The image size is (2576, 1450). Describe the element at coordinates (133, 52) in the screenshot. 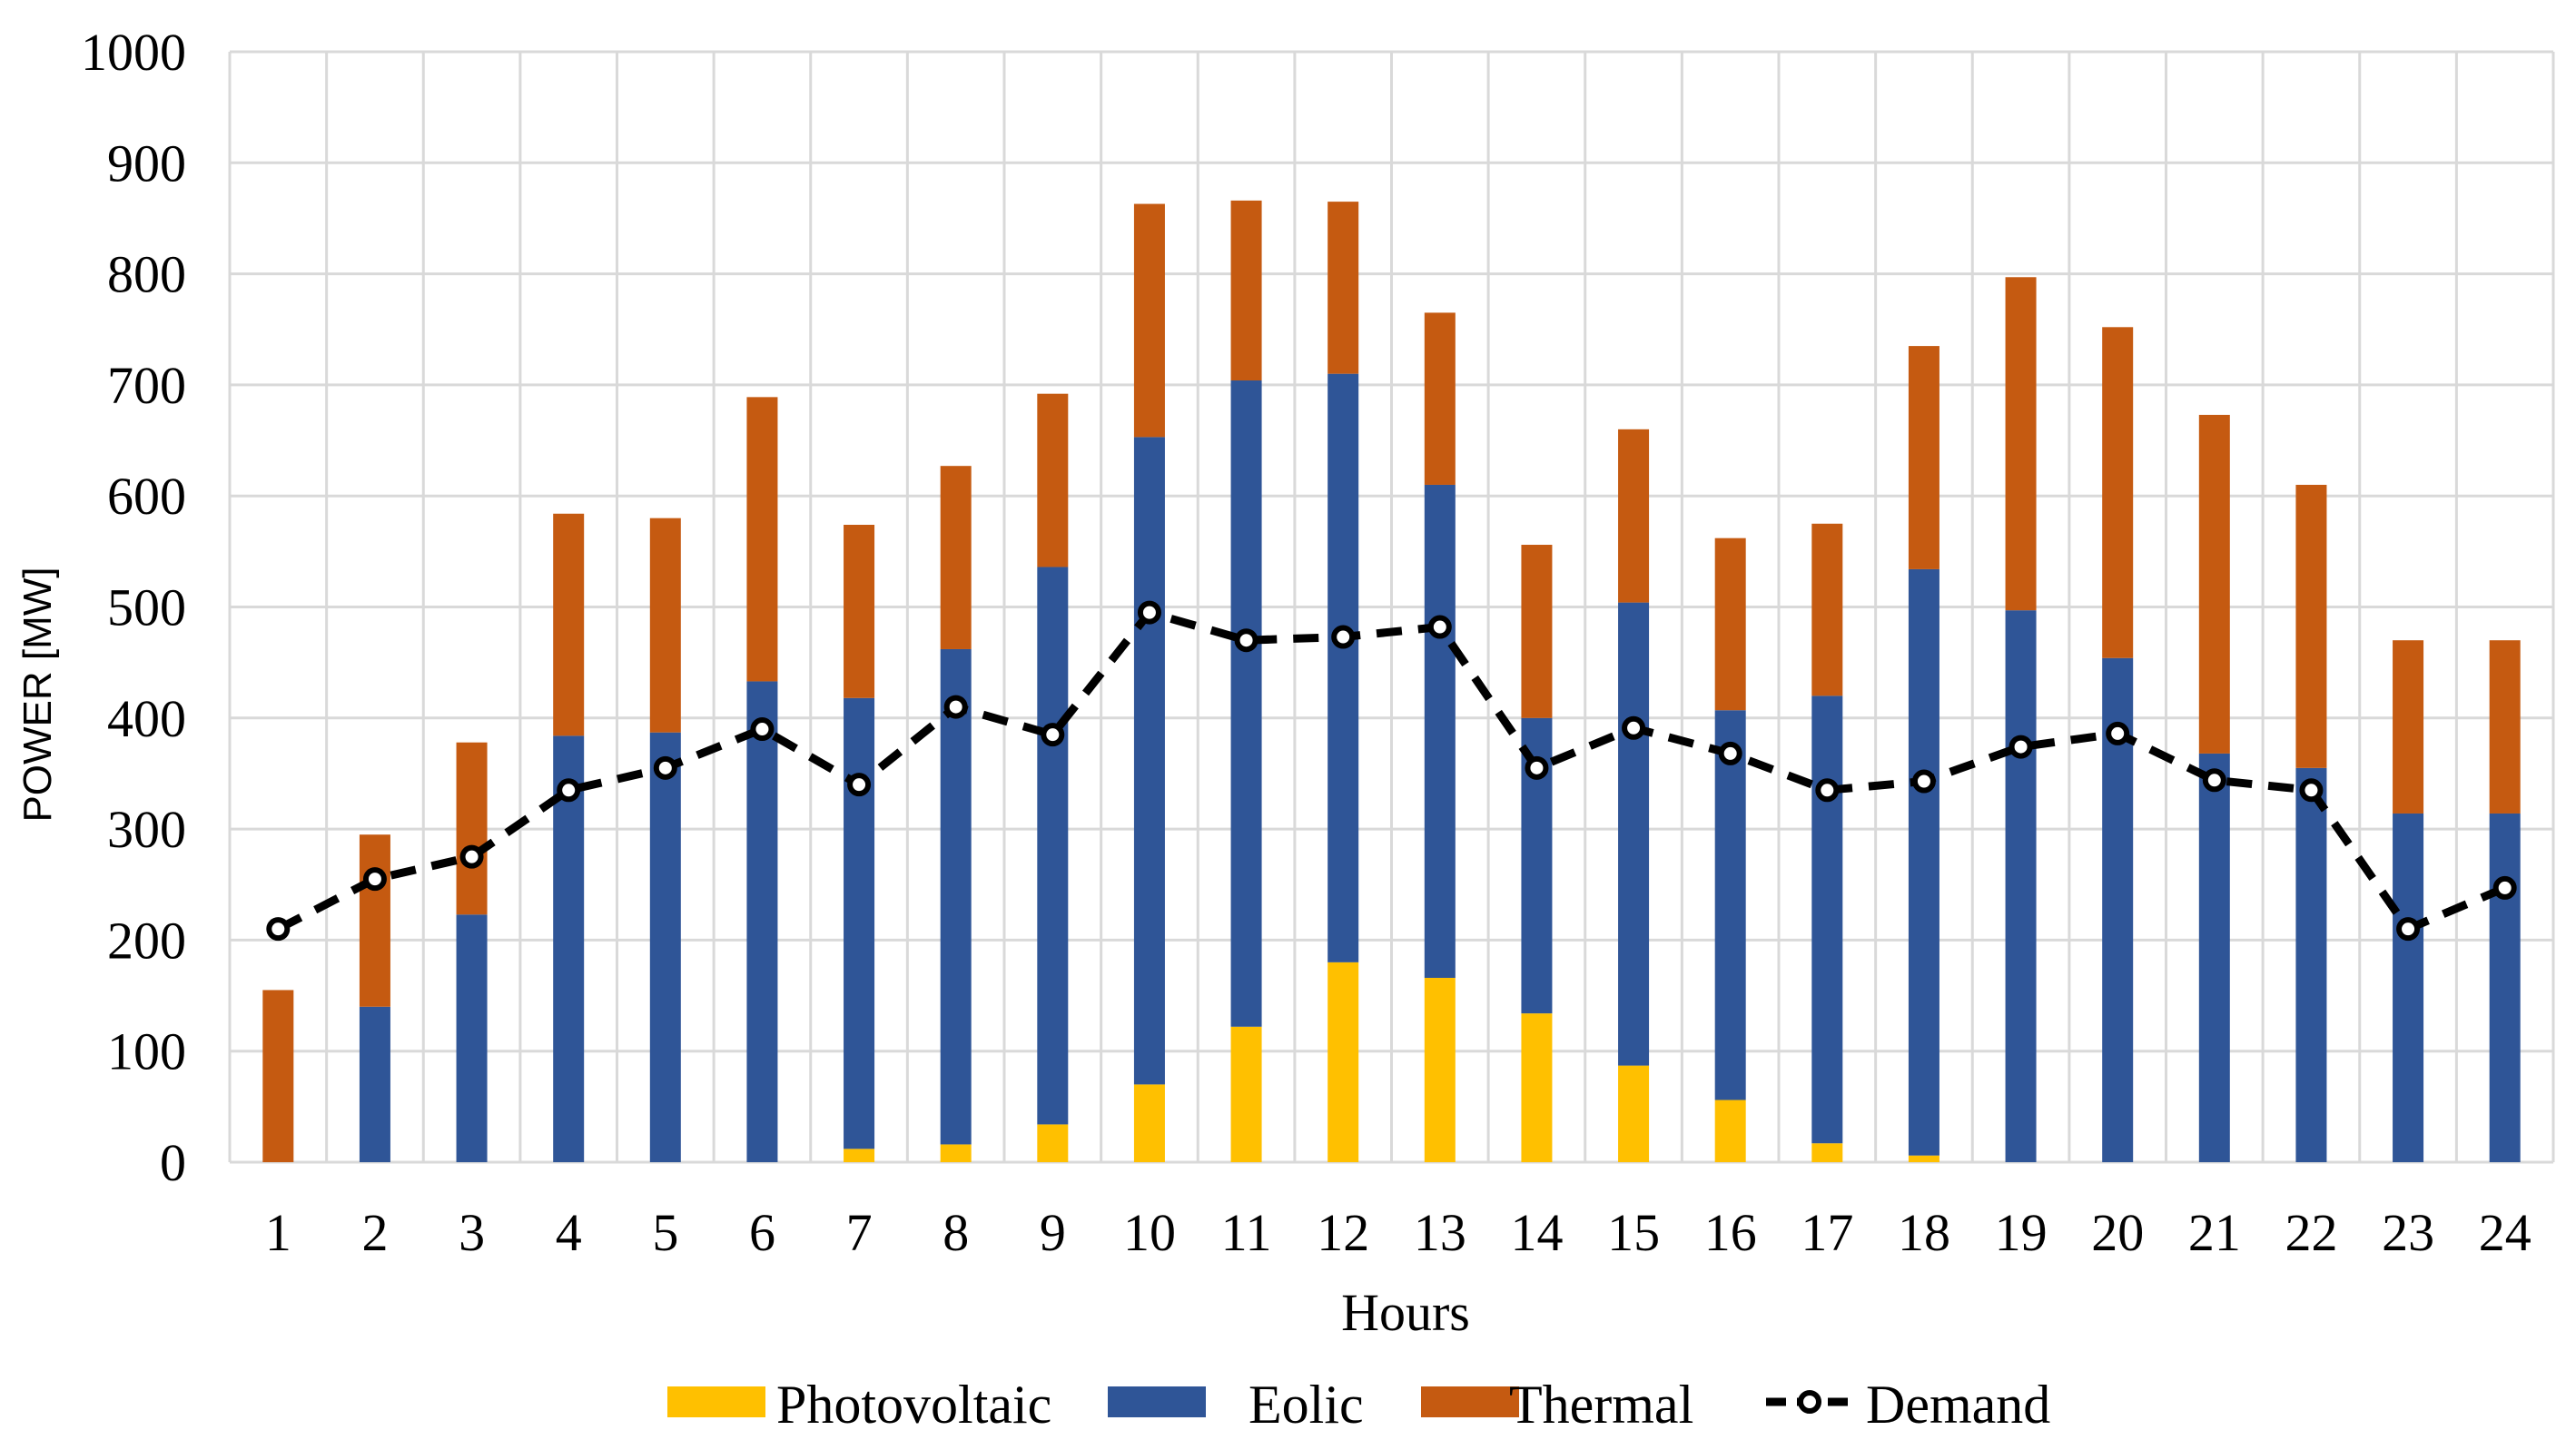

I see `y-tick-label: 1000` at that location.